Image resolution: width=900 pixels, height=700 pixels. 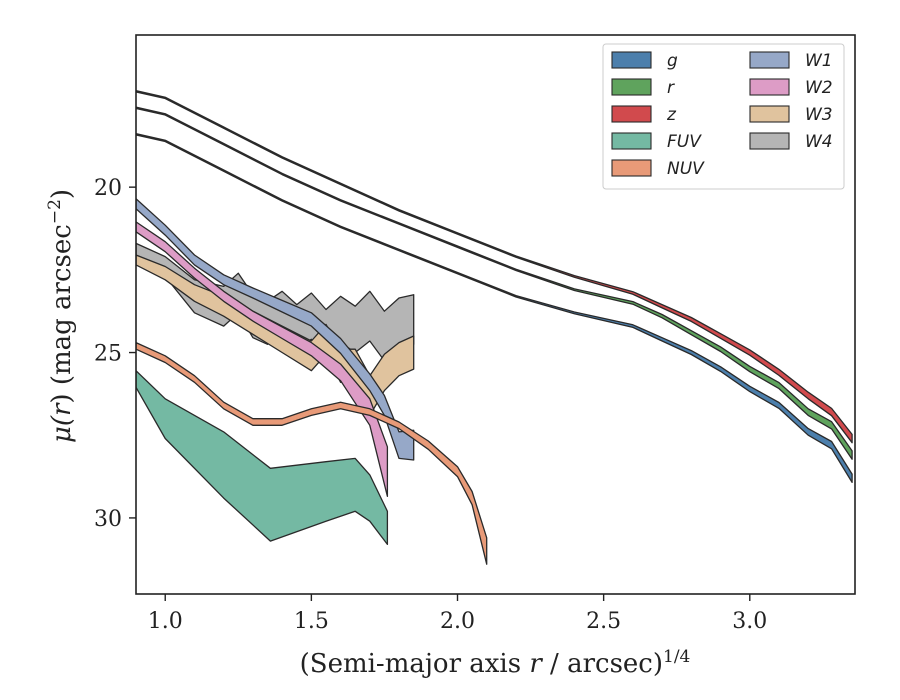 I want to click on band-nuv, so click(x=312, y=453).